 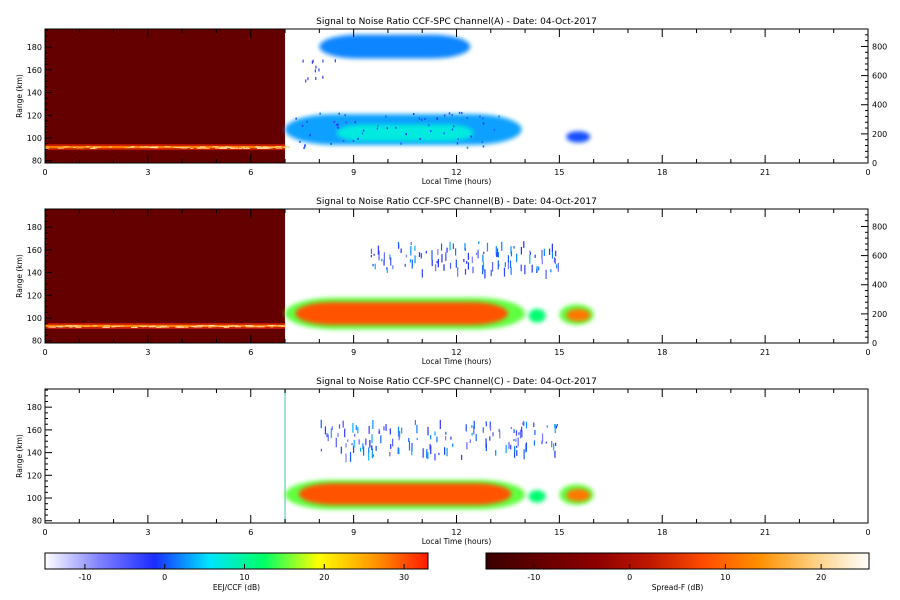 I want to click on plot-area-a, so click(x=318, y=96).